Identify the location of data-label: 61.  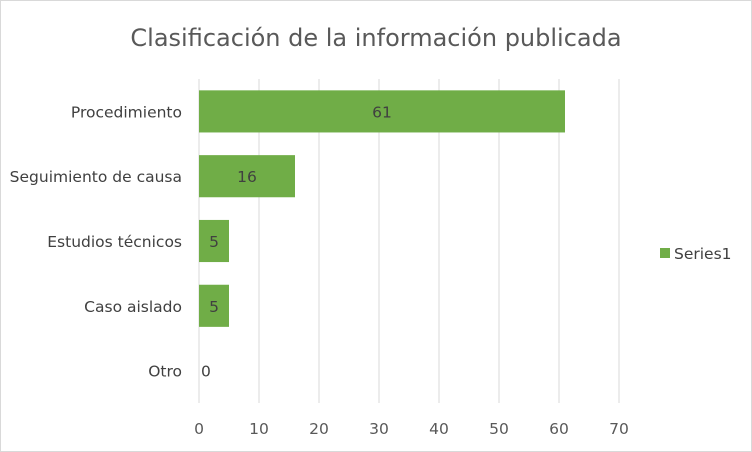
(382, 112).